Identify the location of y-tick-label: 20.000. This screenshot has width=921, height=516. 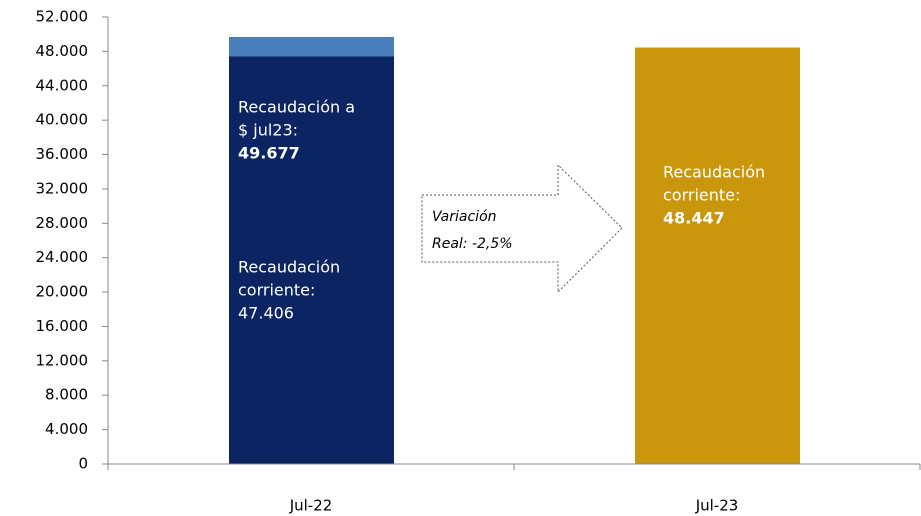
(62, 292).